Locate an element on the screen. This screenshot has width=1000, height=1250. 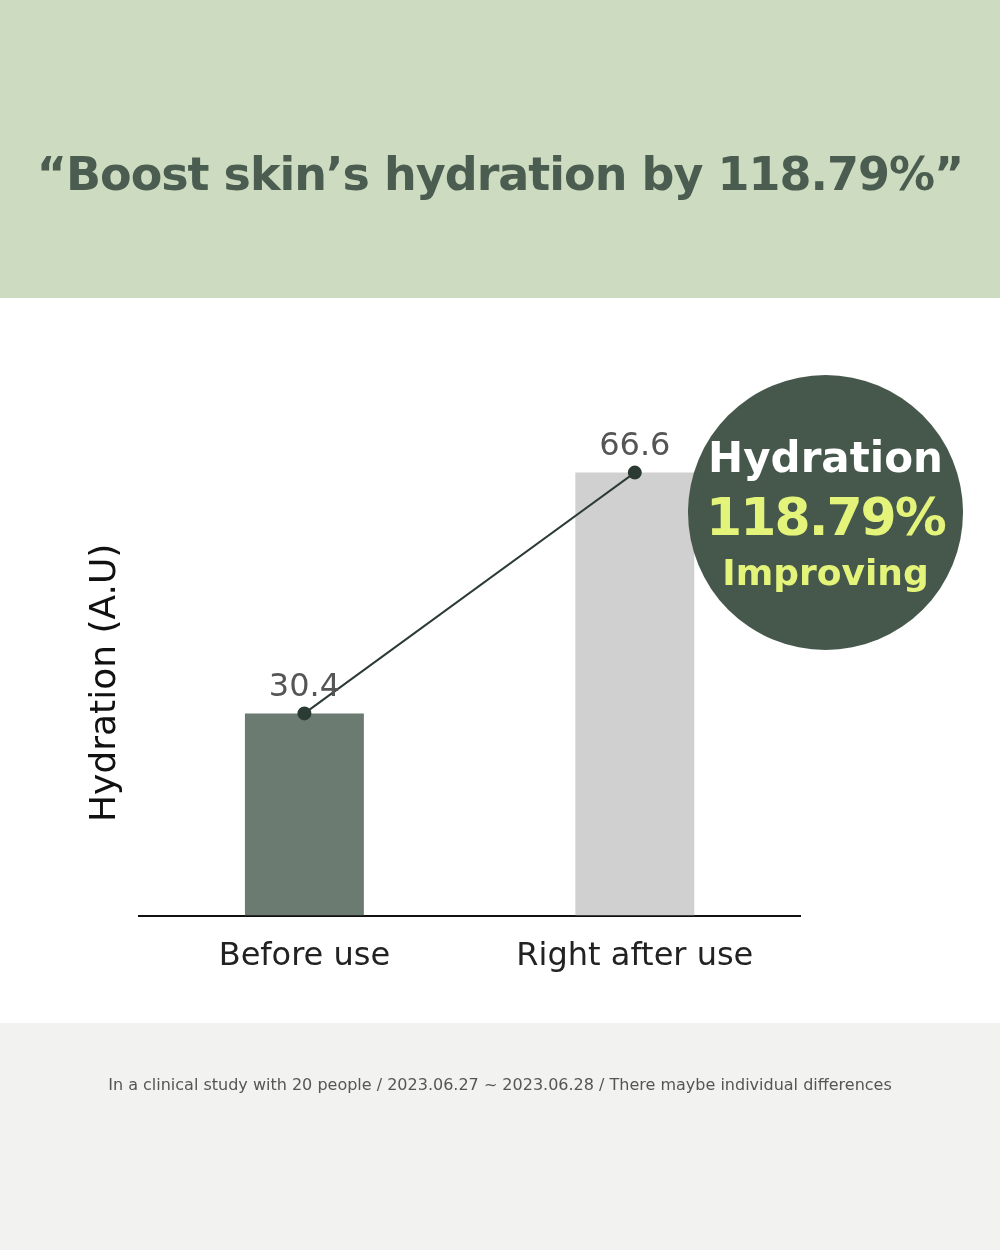
annotation: 118.79% is located at coordinates (825, 517).